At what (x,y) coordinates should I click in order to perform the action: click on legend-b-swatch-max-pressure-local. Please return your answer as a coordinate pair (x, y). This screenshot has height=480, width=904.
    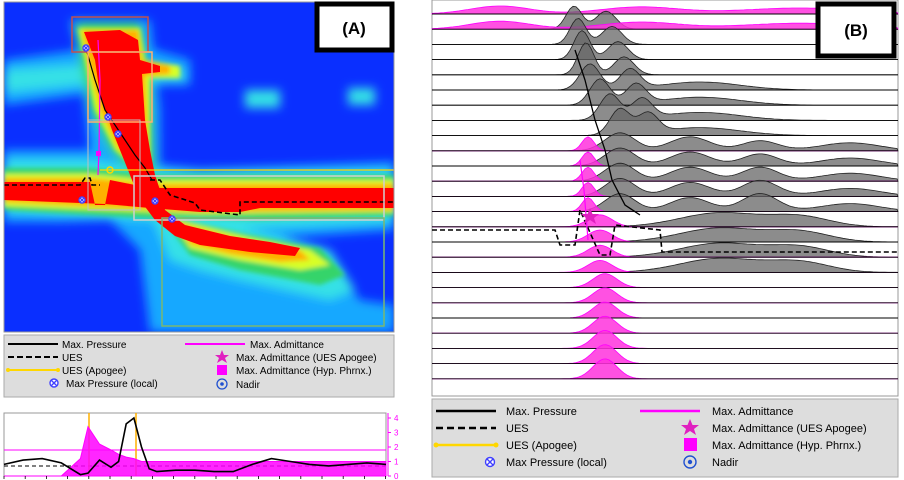
    Looking at the image, I should click on (490, 462).